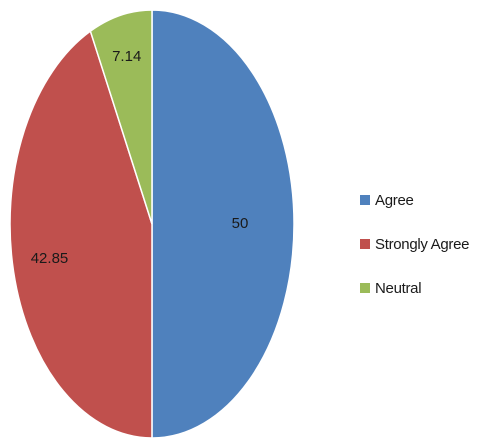 The width and height of the screenshot is (490, 443). What do you see at coordinates (121, 117) in the screenshot?
I see `pie-slice-neutral` at bounding box center [121, 117].